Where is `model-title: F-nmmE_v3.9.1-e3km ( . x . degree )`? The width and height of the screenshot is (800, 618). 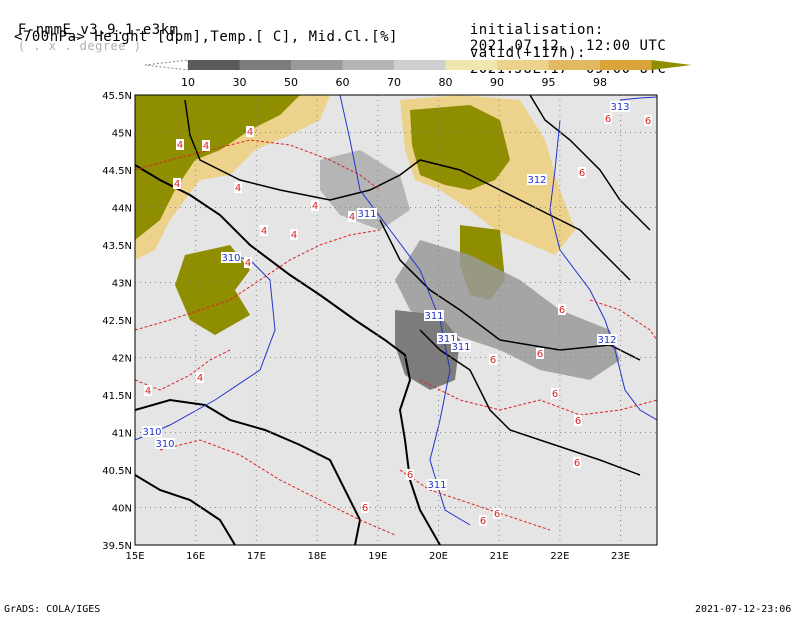 model-title: F-nmmE_v3.9.1-e3km ( . x . degree ) is located at coordinates (89, 30).